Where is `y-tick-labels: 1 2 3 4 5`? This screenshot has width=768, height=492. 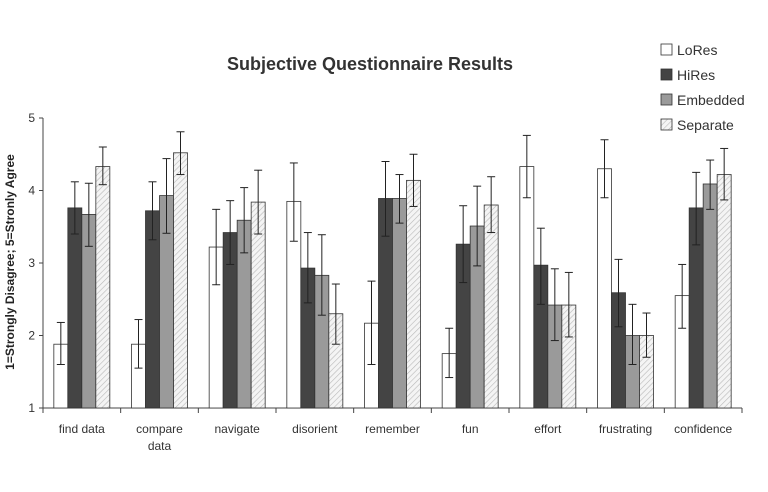 y-tick-labels: 1 2 3 4 5 is located at coordinates (35, 263).